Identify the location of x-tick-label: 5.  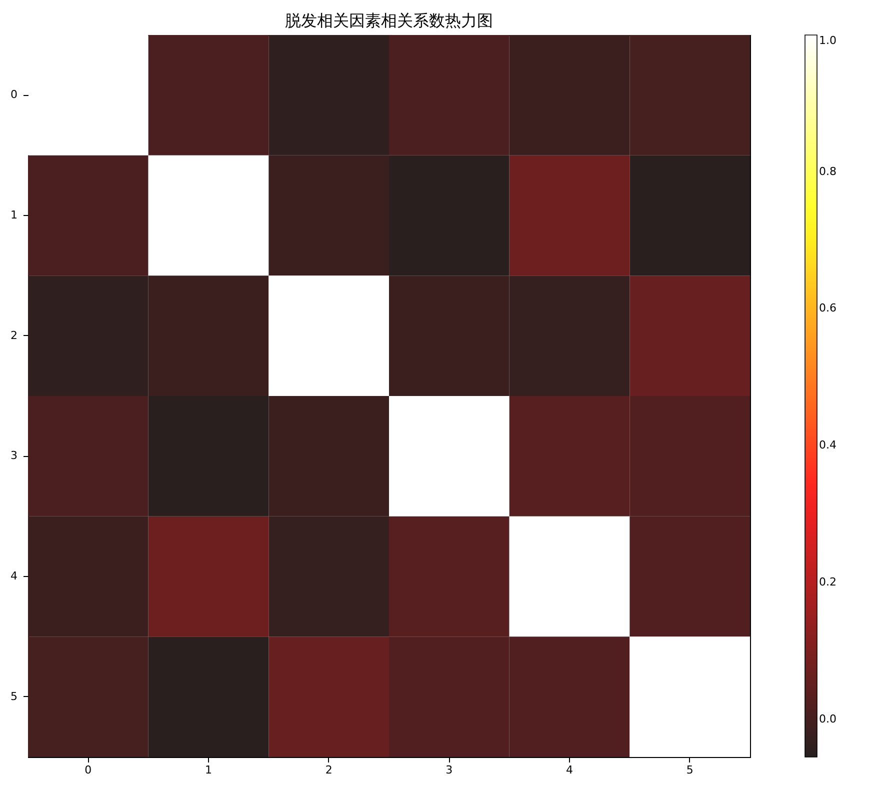
(690, 770).